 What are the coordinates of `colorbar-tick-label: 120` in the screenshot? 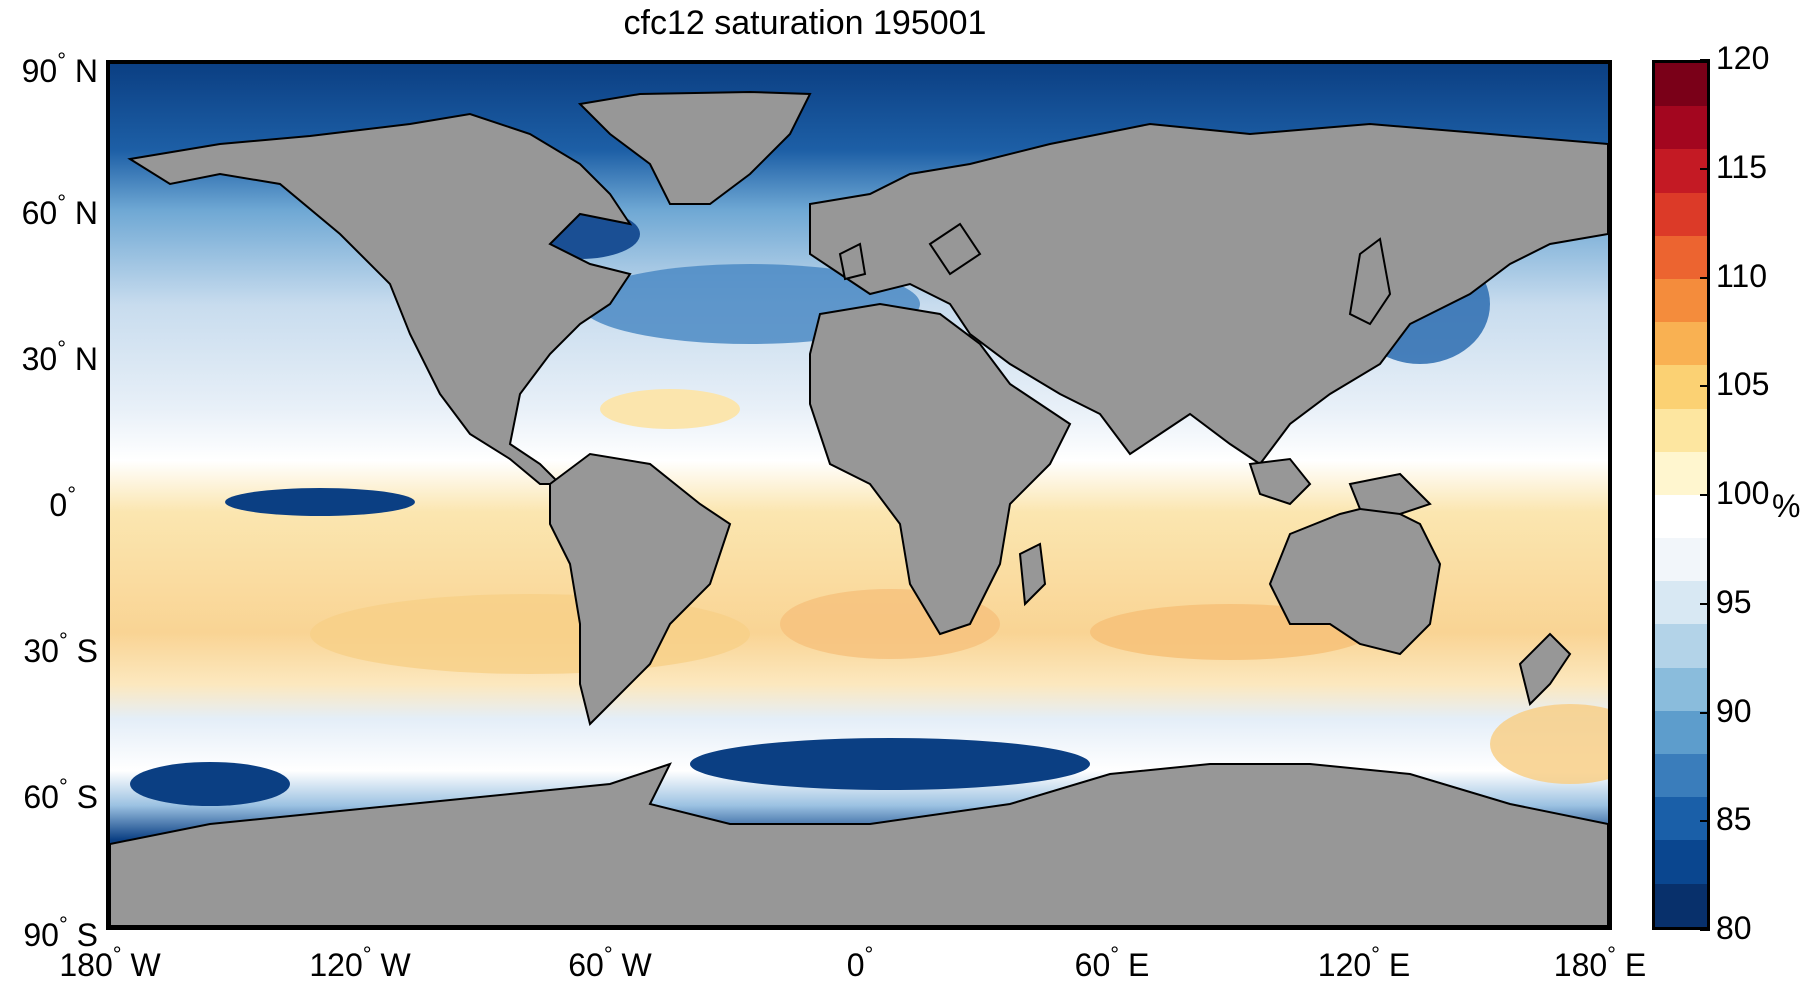 It's located at (1743, 58).